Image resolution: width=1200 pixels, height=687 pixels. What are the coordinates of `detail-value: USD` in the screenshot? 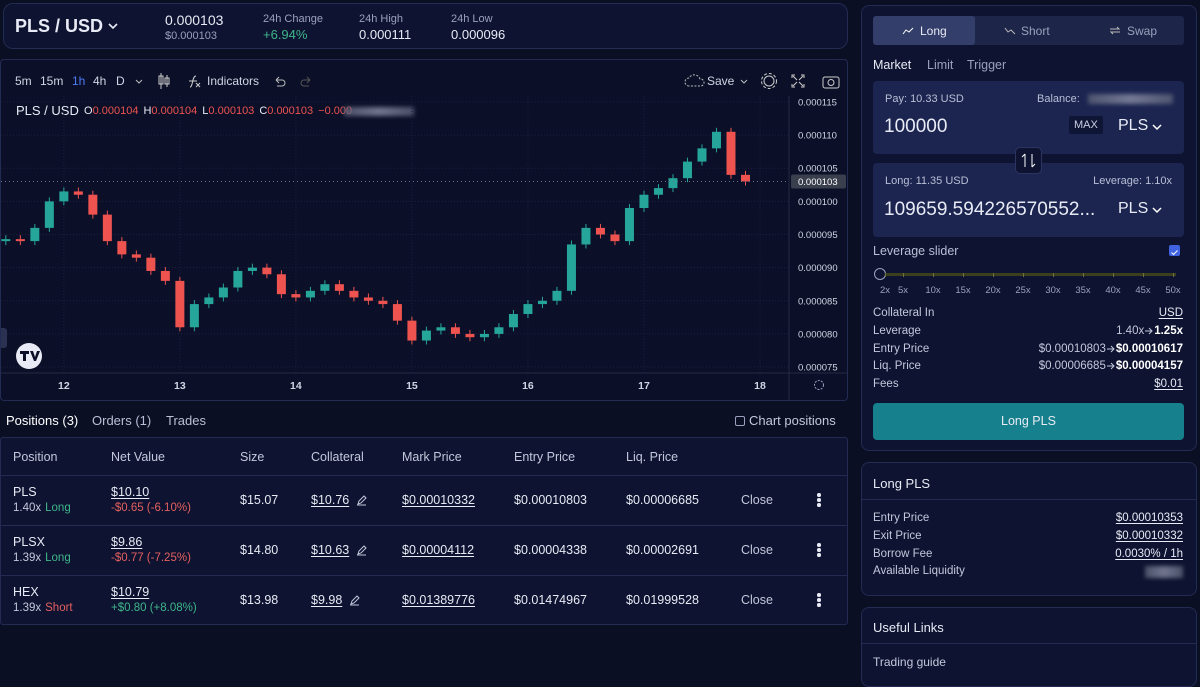 It's located at (1170, 313).